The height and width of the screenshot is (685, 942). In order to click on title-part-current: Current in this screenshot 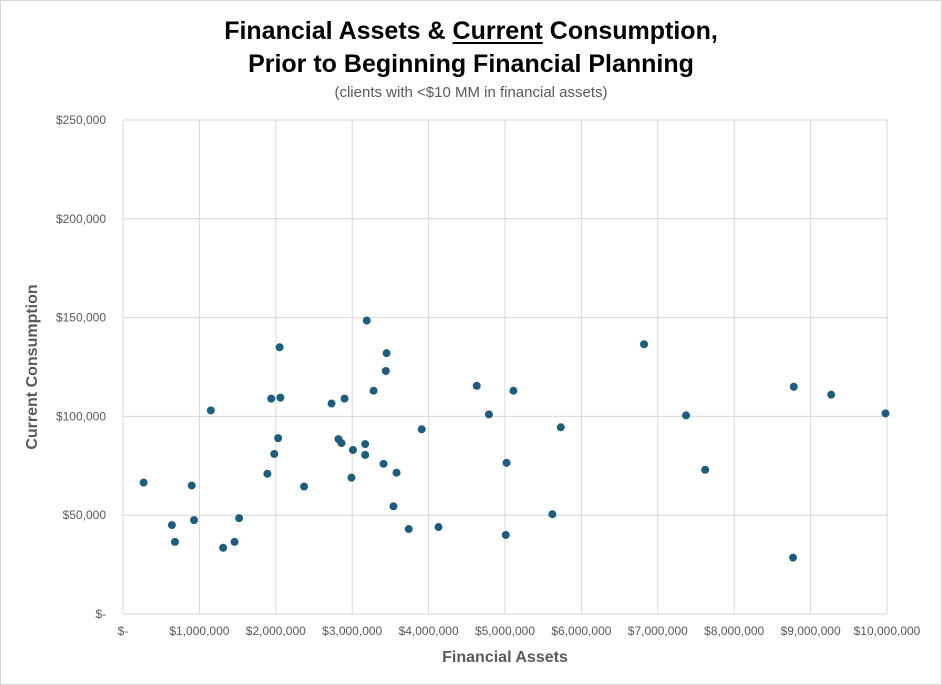, I will do `click(497, 31)`.